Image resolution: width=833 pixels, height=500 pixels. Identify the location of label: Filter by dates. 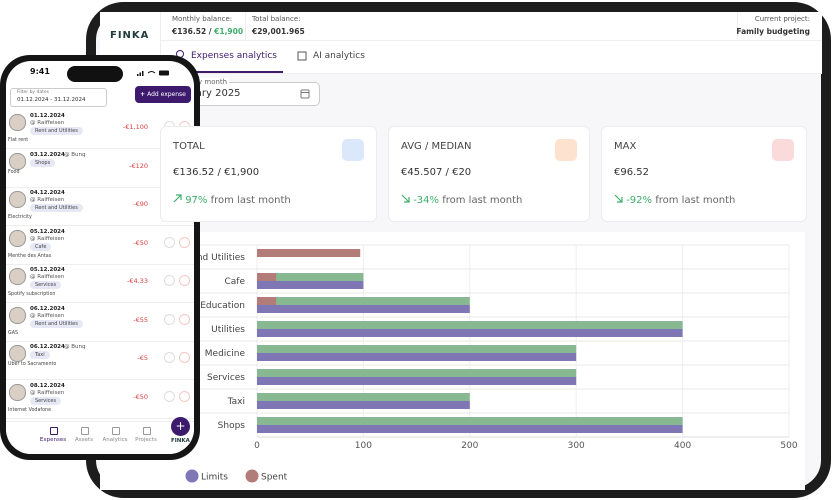
(33, 92).